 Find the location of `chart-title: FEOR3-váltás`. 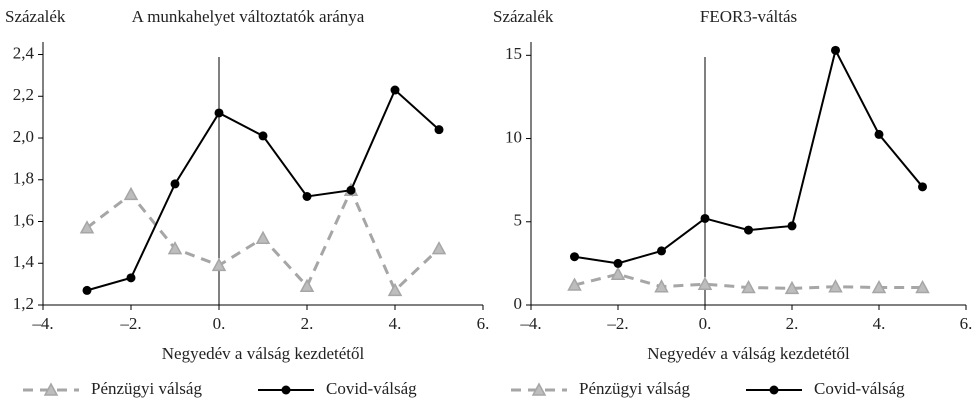

chart-title: FEOR3-váltás is located at coordinates (748, 16).